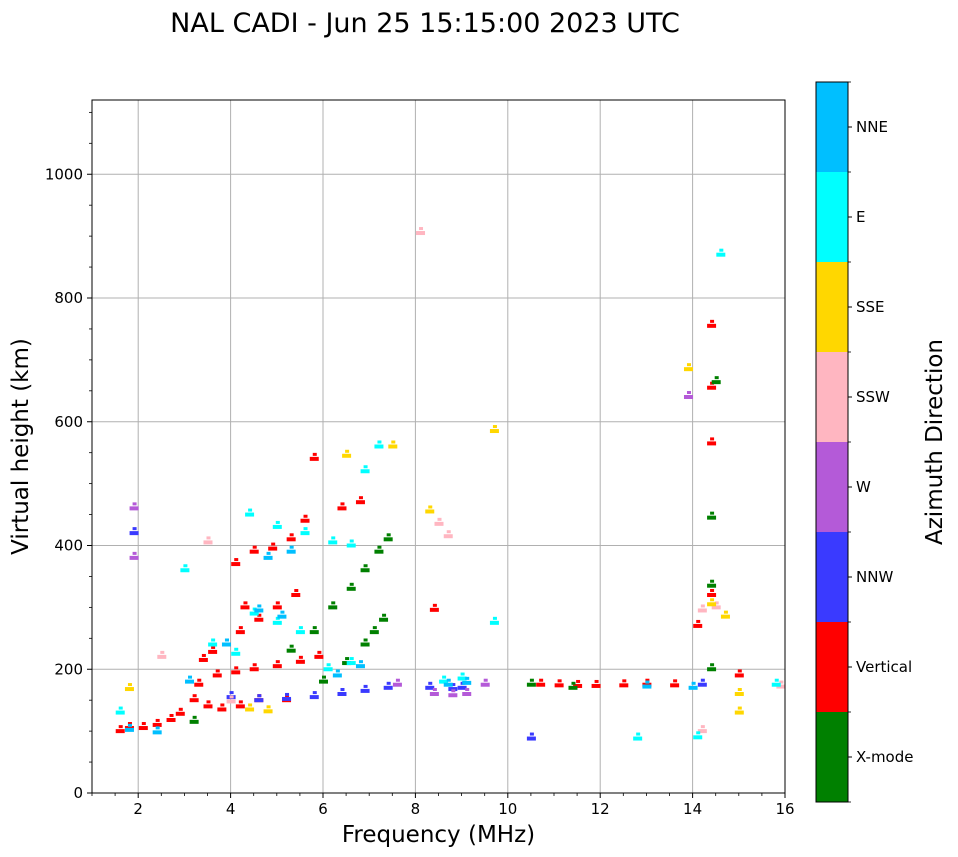  What do you see at coordinates (600, 809) in the screenshot?
I see `x-tick-label: 12` at bounding box center [600, 809].